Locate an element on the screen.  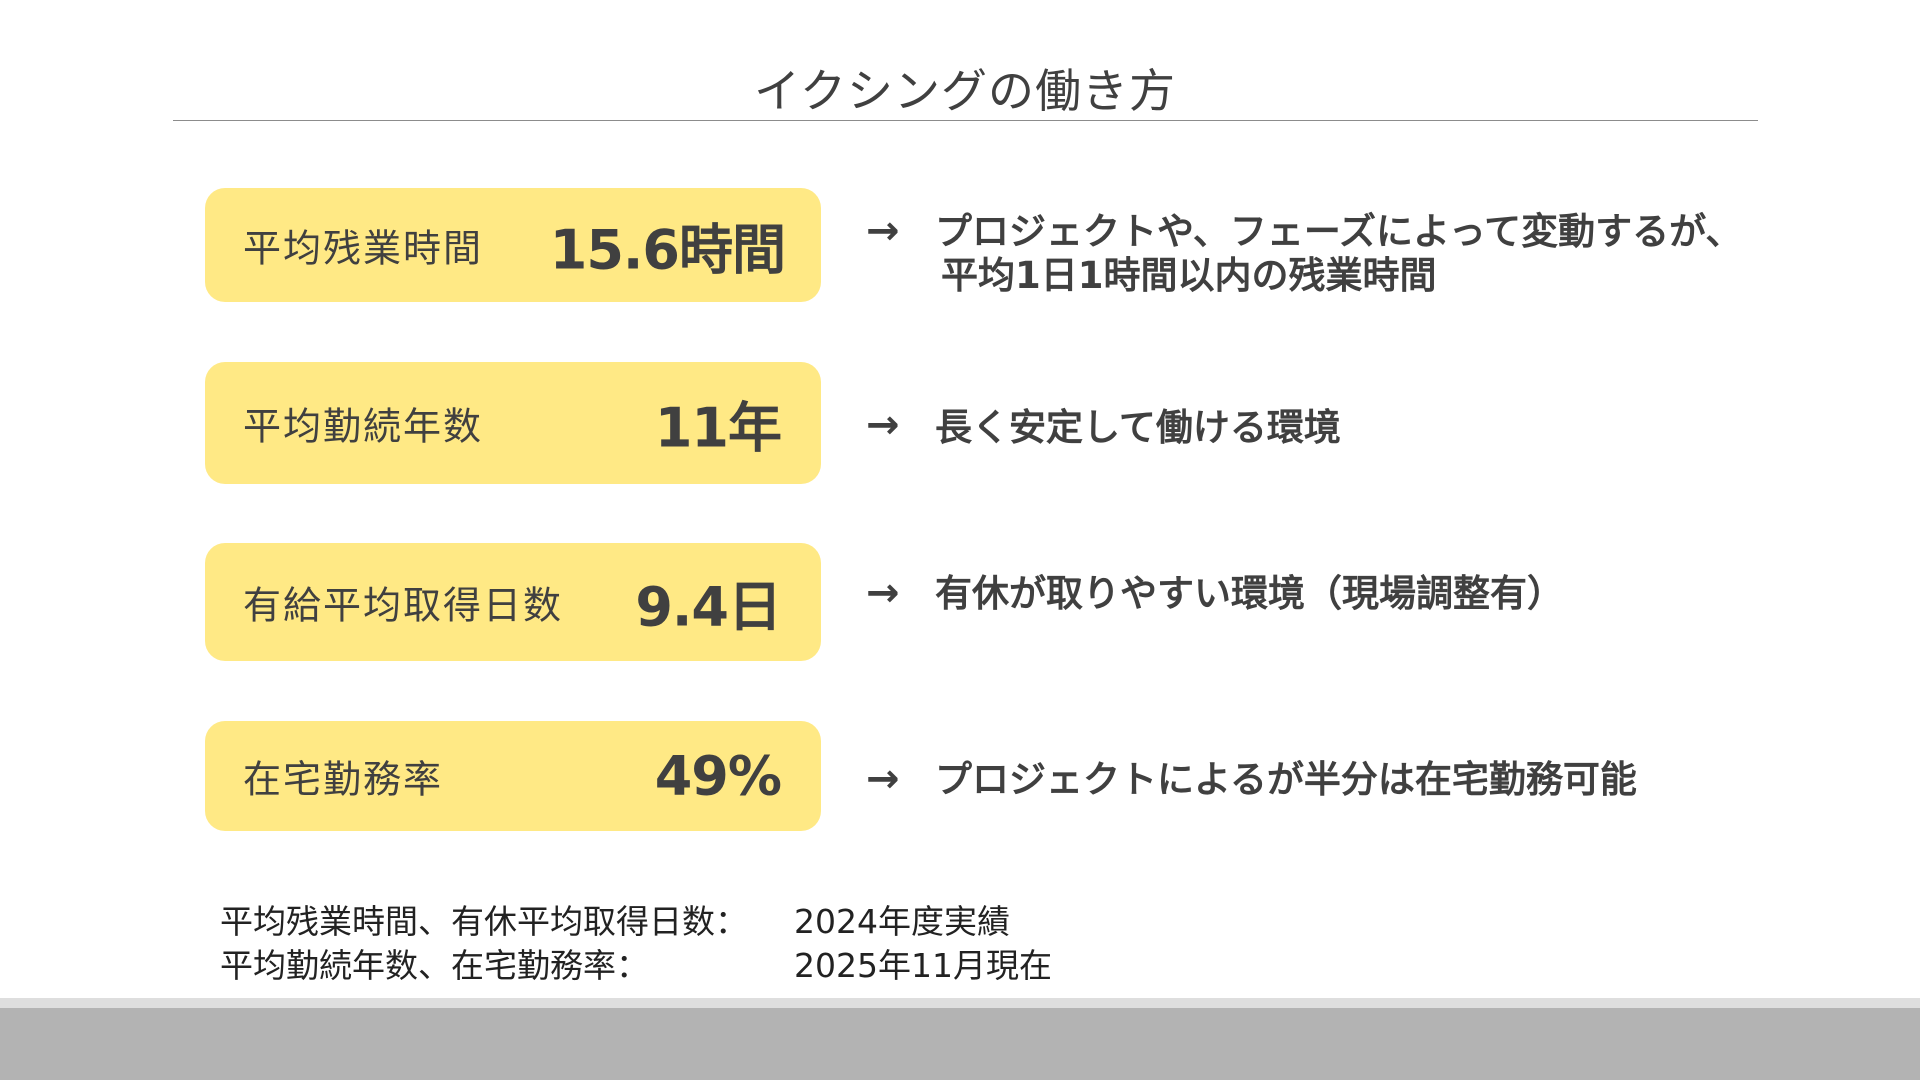
metric-description-paid-leave: 有休が取りやすい環境（現場調整有） is located at coordinates (1249, 594).